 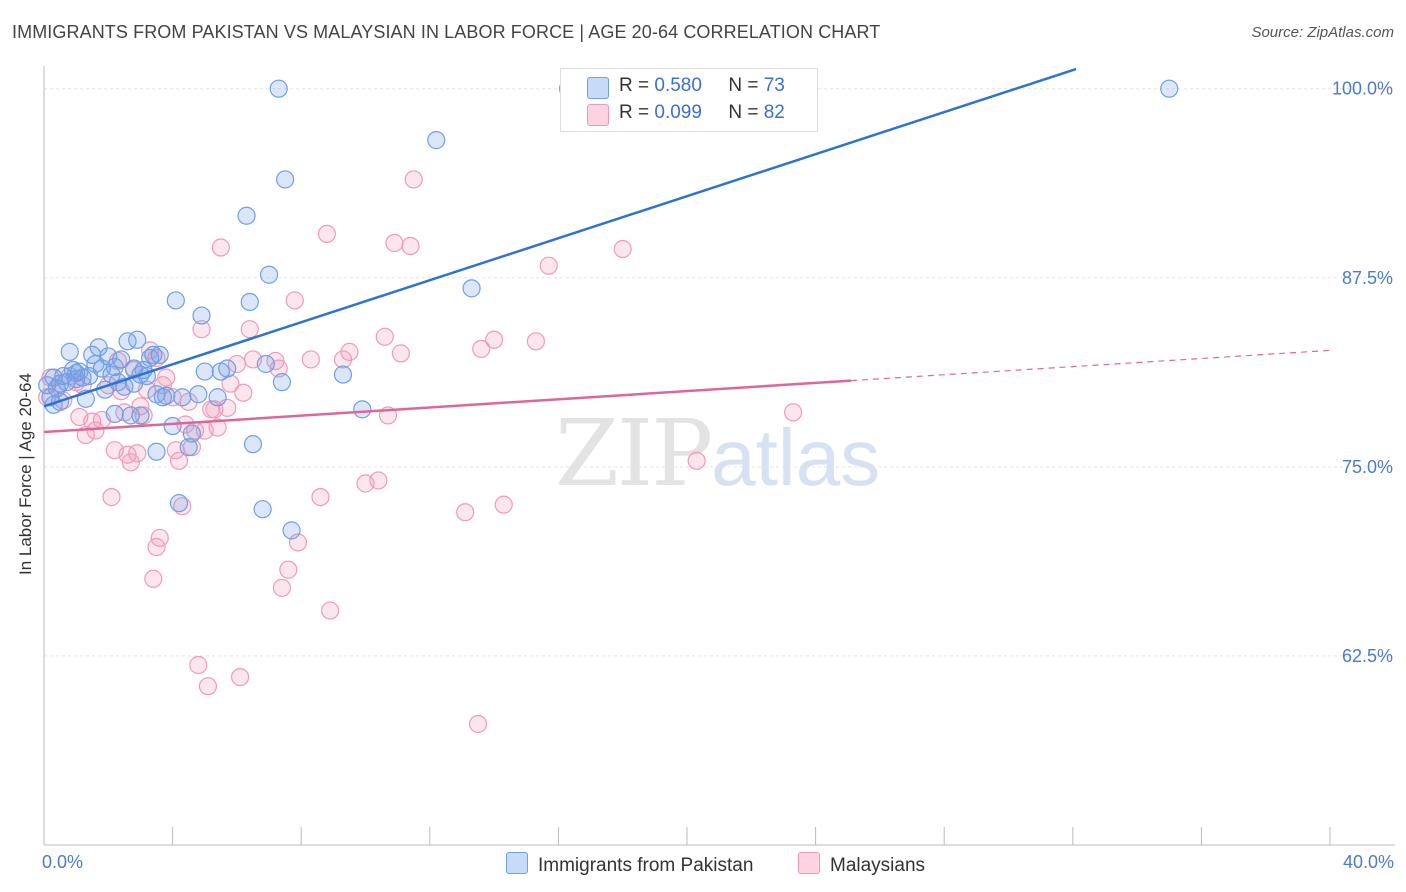 I want to click on y-tick-label: 75.0%, so click(x=1367, y=467).